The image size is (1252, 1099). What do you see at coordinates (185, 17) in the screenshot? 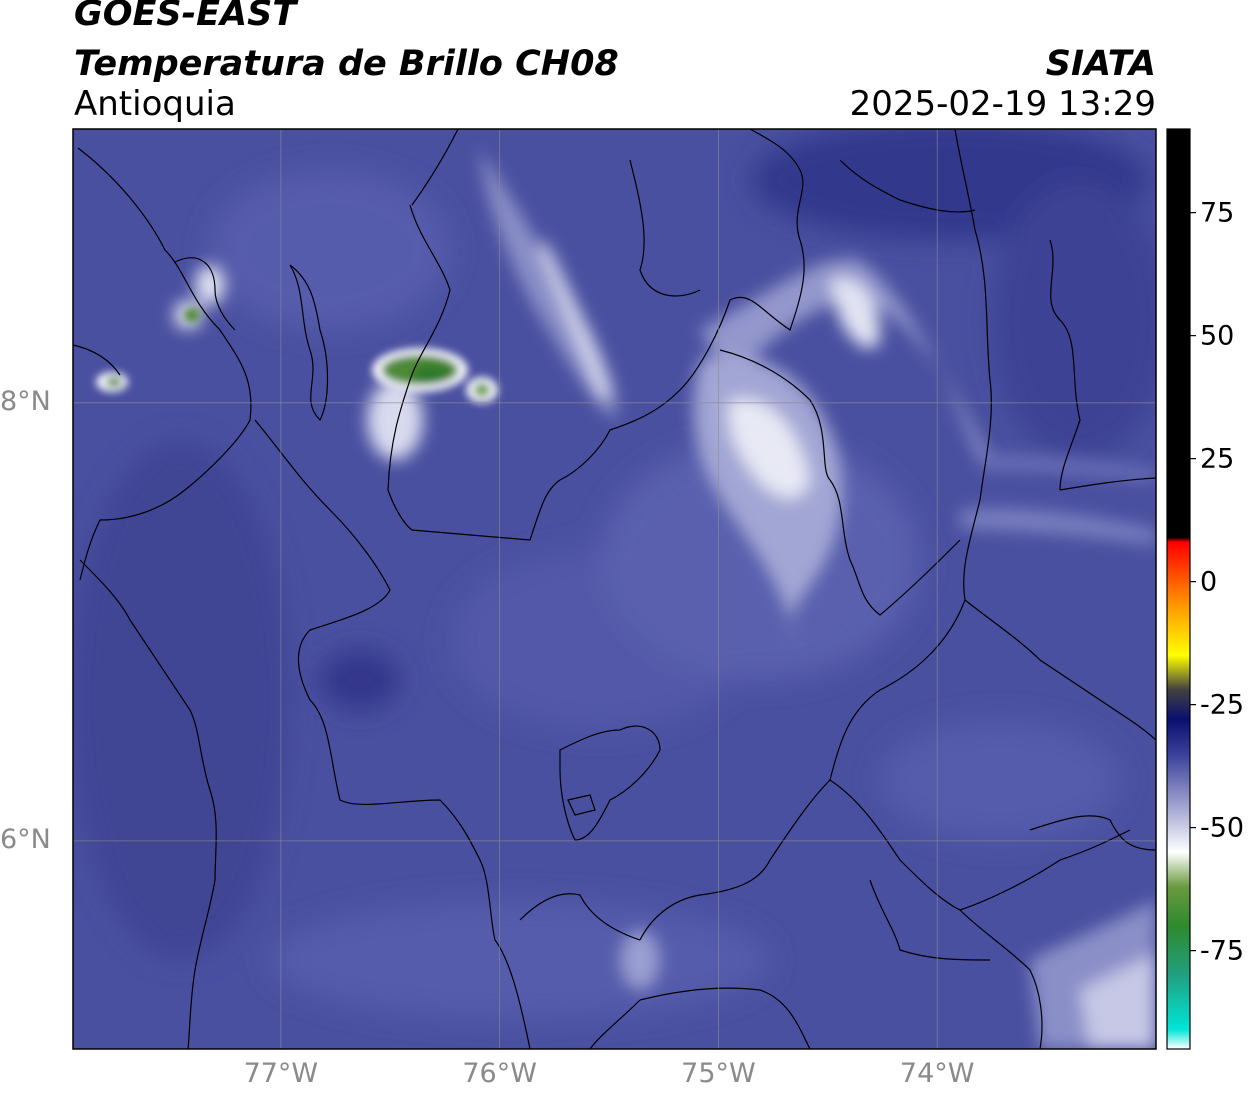
I see `satellite-title: GOES-EAST` at bounding box center [185, 17].